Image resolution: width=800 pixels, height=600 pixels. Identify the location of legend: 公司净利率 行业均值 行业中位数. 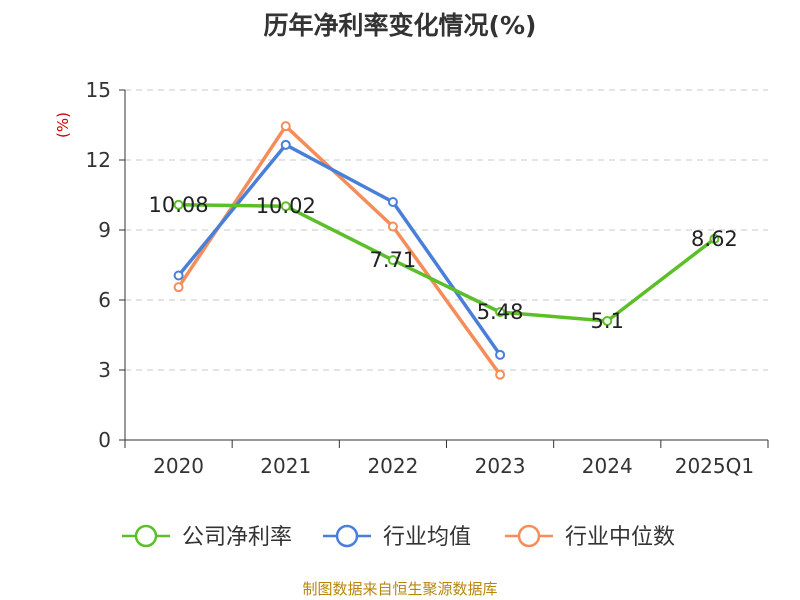
(398, 537).